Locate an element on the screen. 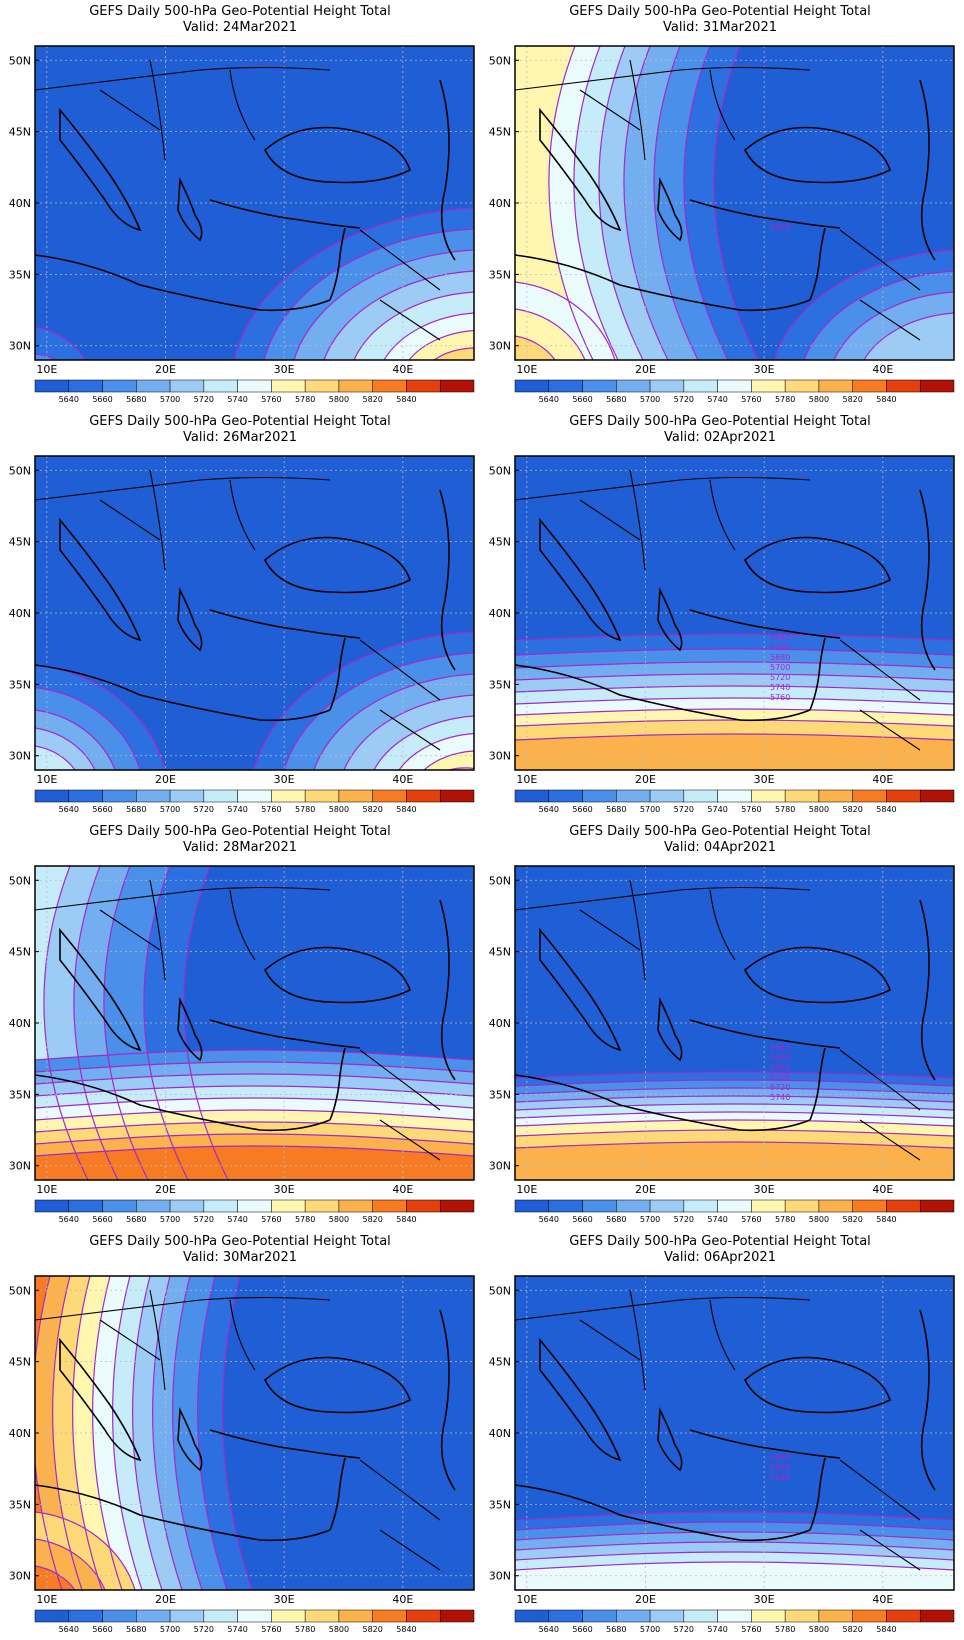  panel-valid-date: Valid: 06Apr2021 is located at coordinates (720, 1257).